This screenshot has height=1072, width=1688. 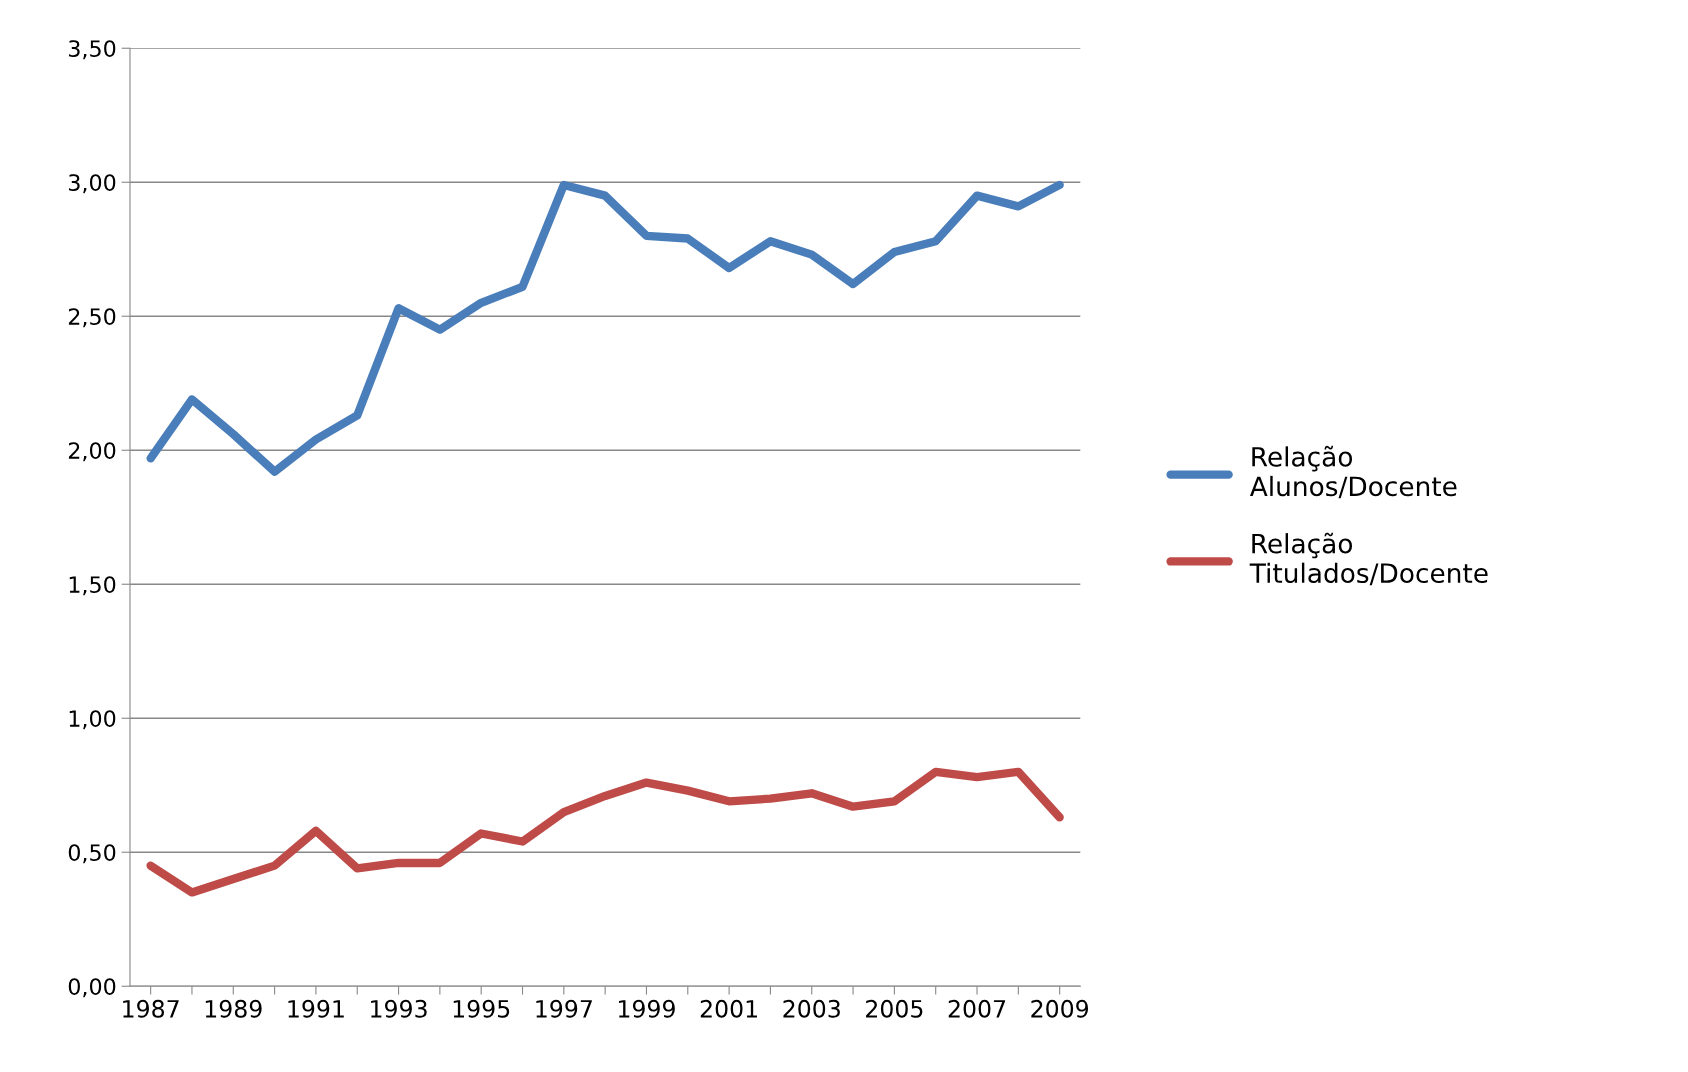 I want to click on x-tick-label: 1989, so click(x=233, y=1008).